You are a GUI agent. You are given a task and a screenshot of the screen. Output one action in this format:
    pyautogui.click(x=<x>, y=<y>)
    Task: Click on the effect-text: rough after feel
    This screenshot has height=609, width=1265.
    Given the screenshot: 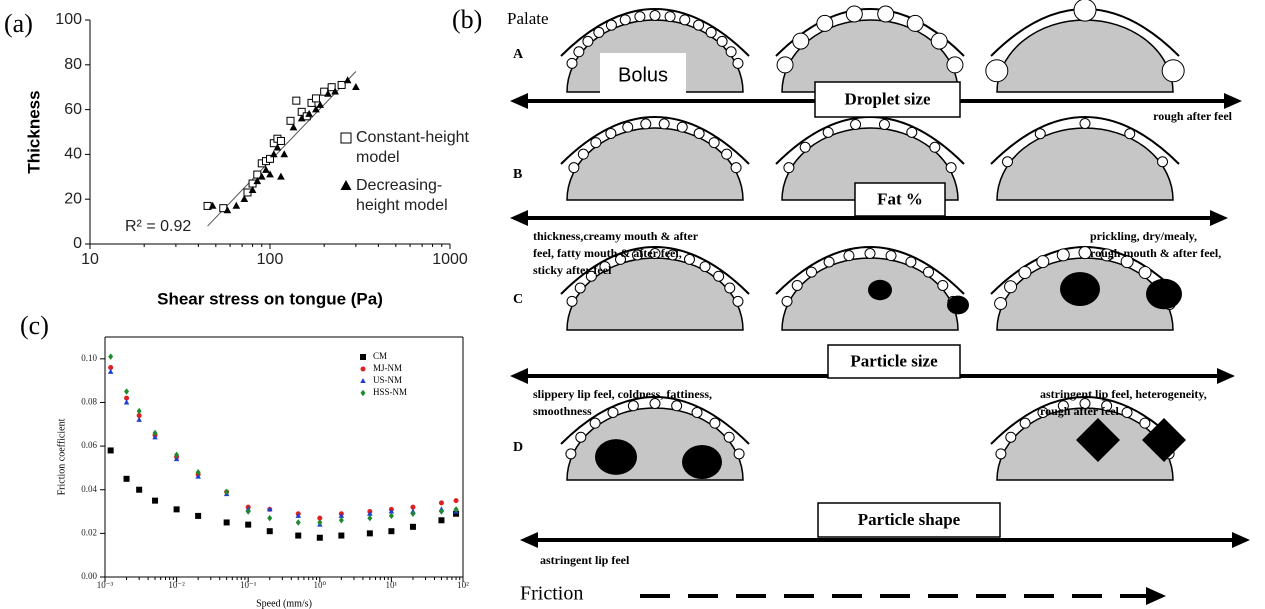 What is the action you would take?
    pyautogui.click(x=1193, y=116)
    